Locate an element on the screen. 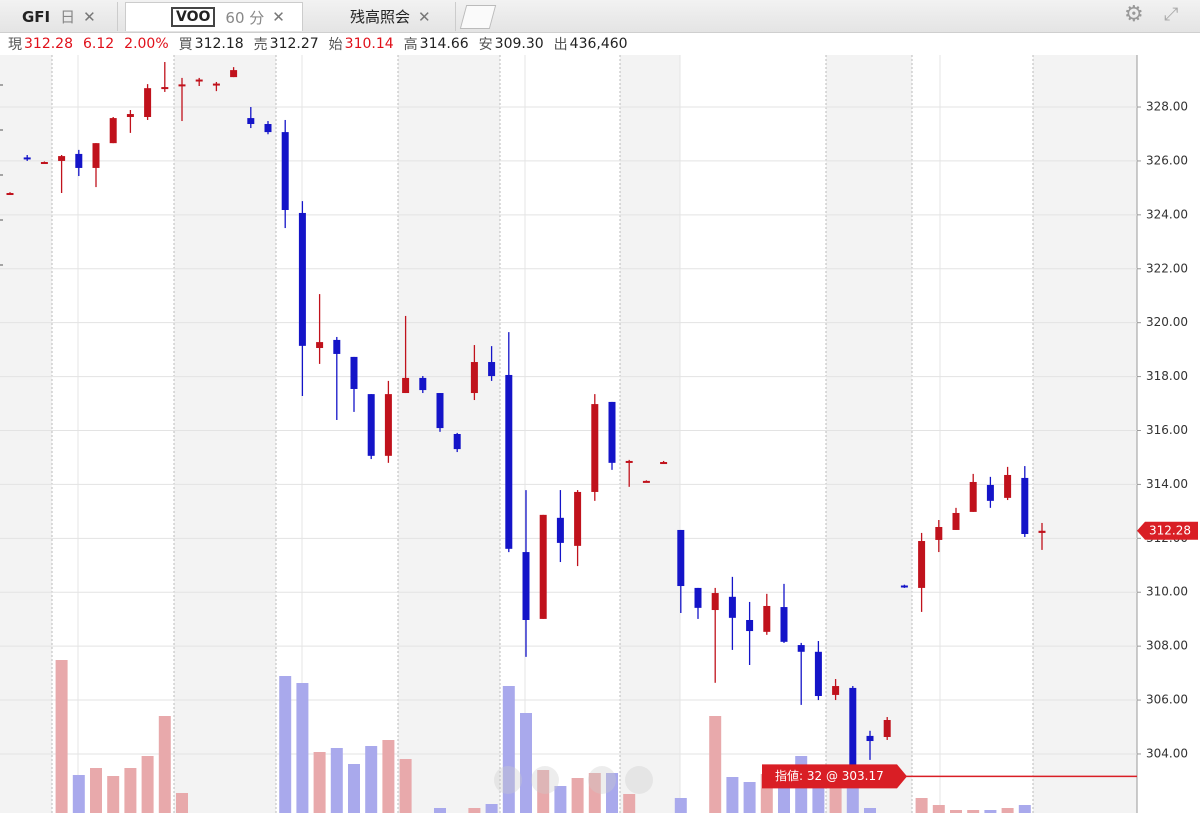 This screenshot has width=1200, height=813. y-tick-label: 328.00 is located at coordinates (1167, 107).